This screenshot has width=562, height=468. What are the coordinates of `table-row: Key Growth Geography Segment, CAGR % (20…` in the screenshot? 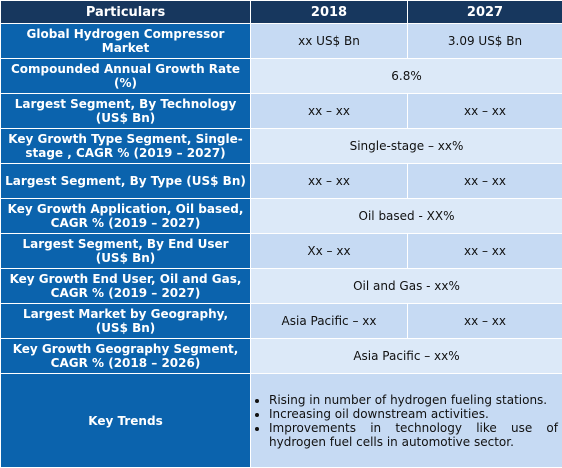 It's located at (281, 356).